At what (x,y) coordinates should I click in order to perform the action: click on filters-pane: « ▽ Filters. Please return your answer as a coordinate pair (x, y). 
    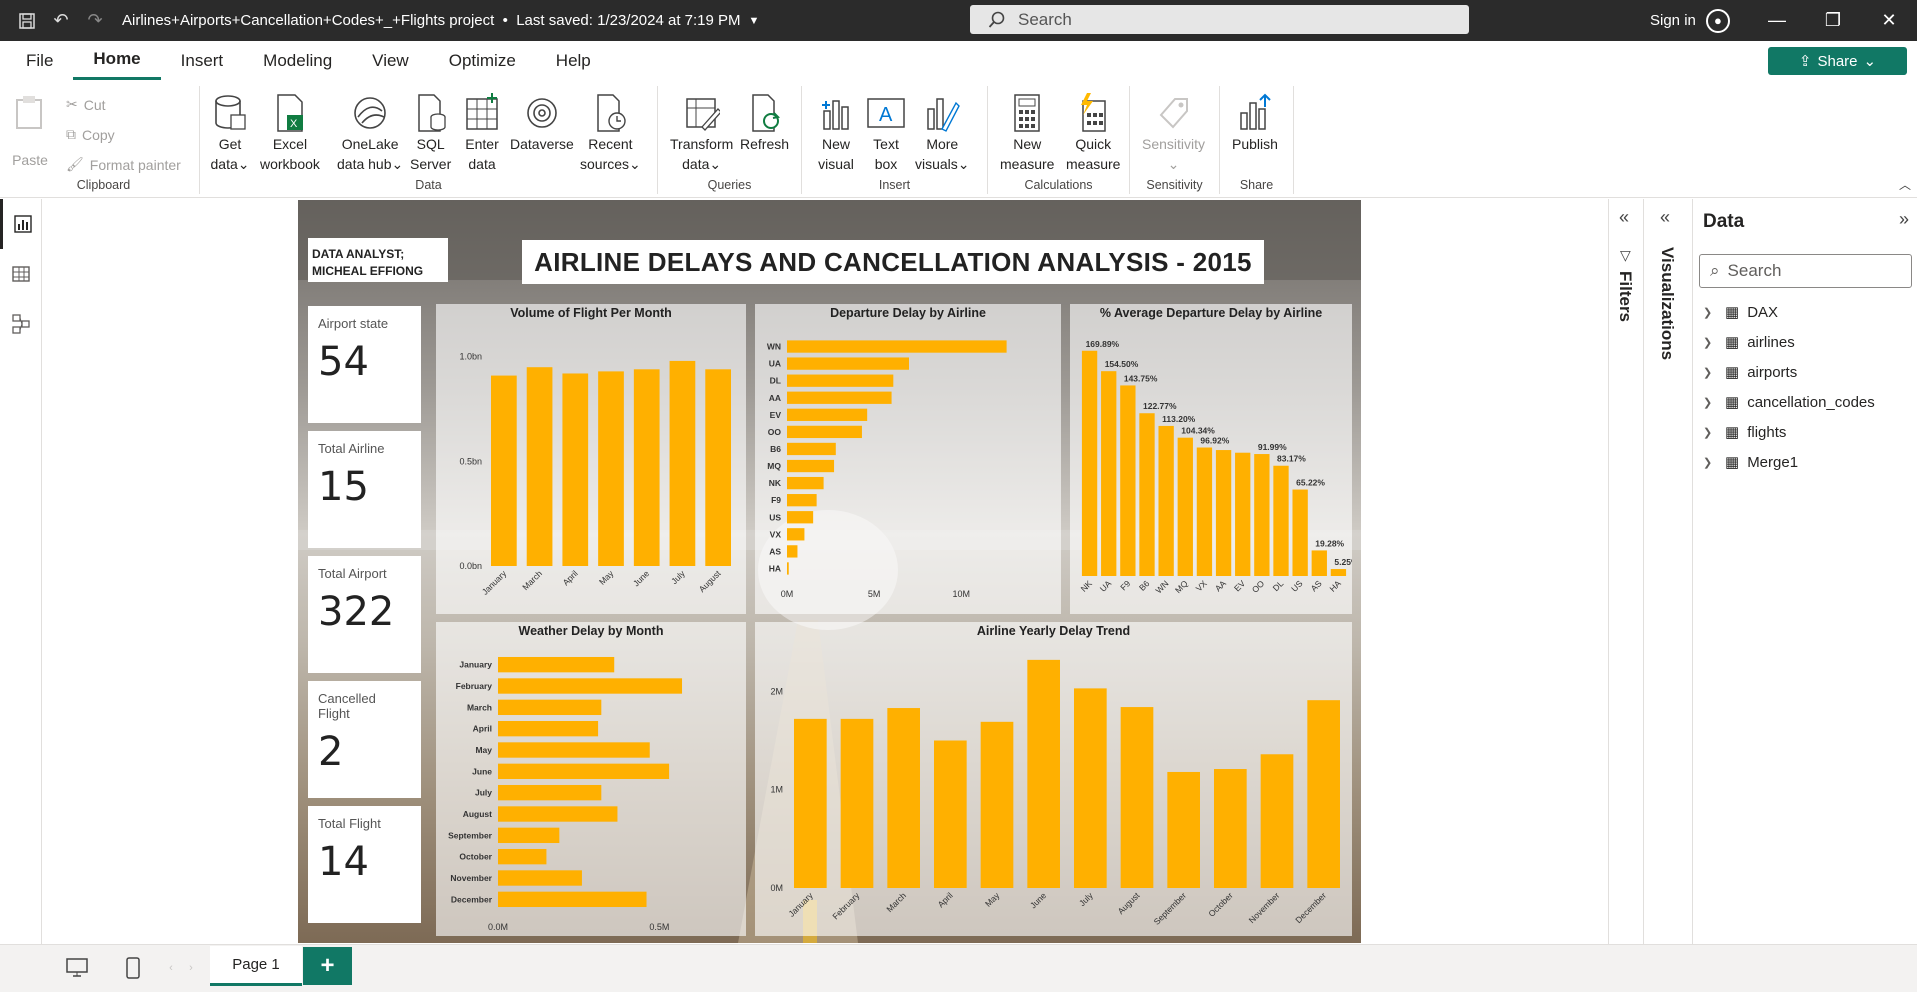
    Looking at the image, I should click on (1626, 571).